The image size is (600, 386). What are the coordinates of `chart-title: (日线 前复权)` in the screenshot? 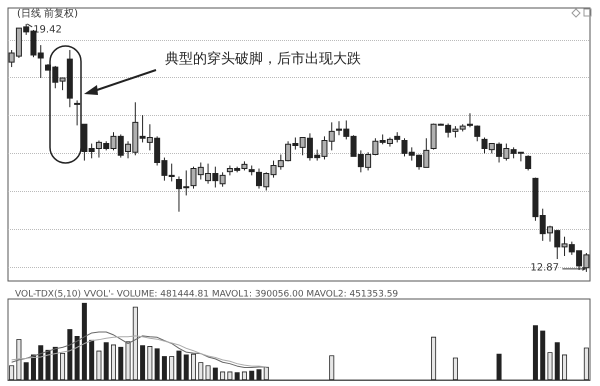 It's located at (47, 14).